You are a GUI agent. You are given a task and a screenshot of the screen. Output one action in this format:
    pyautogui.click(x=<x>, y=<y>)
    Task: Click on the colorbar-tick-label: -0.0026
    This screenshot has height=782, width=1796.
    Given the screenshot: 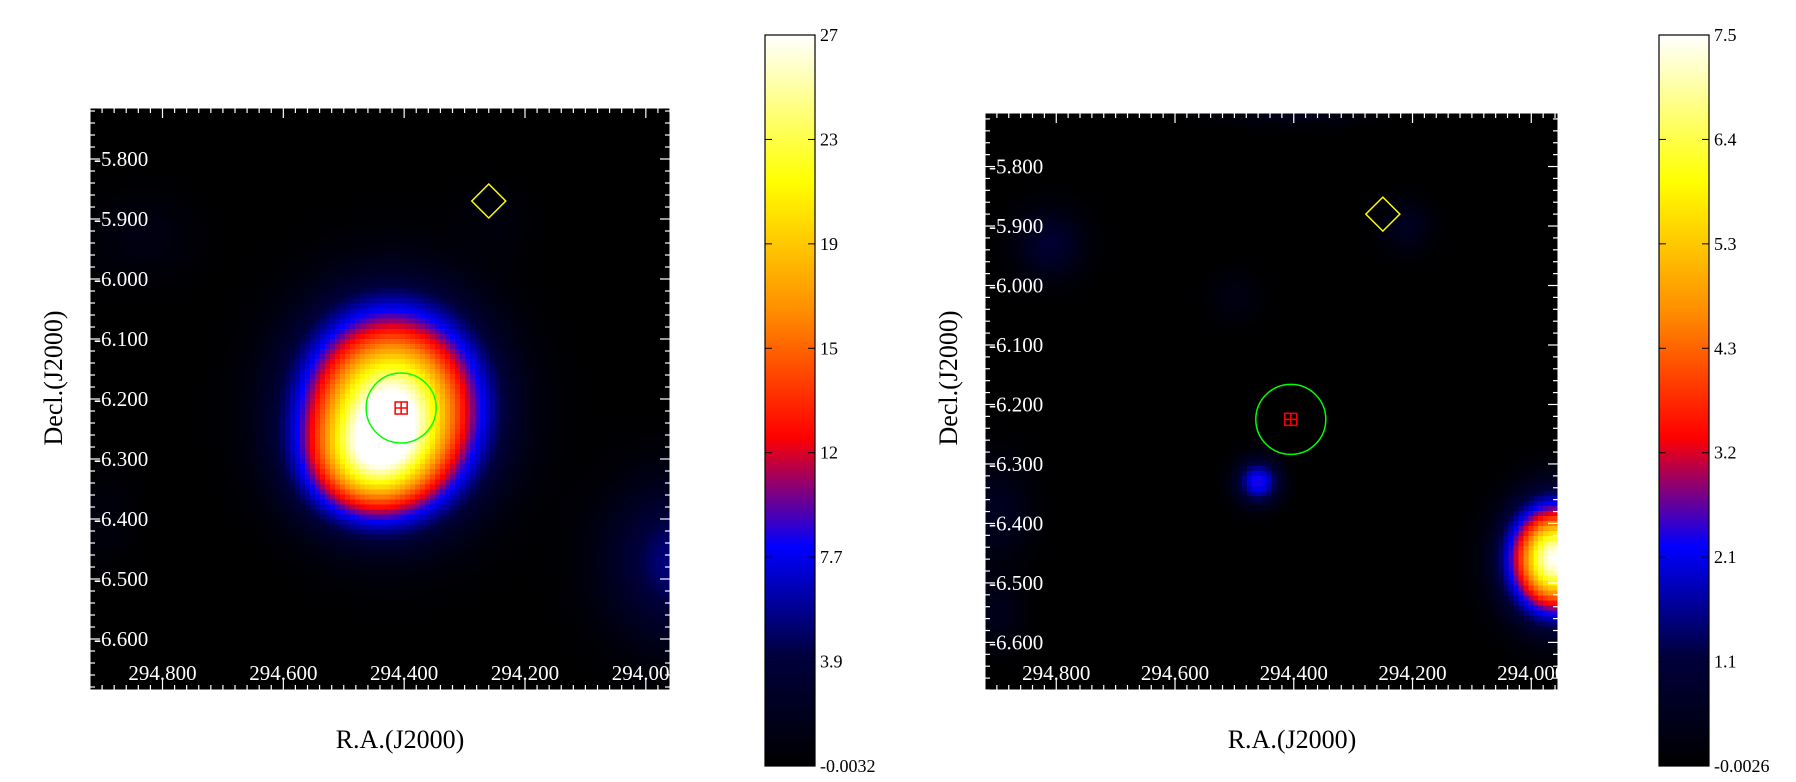 What is the action you would take?
    pyautogui.click(x=1742, y=766)
    